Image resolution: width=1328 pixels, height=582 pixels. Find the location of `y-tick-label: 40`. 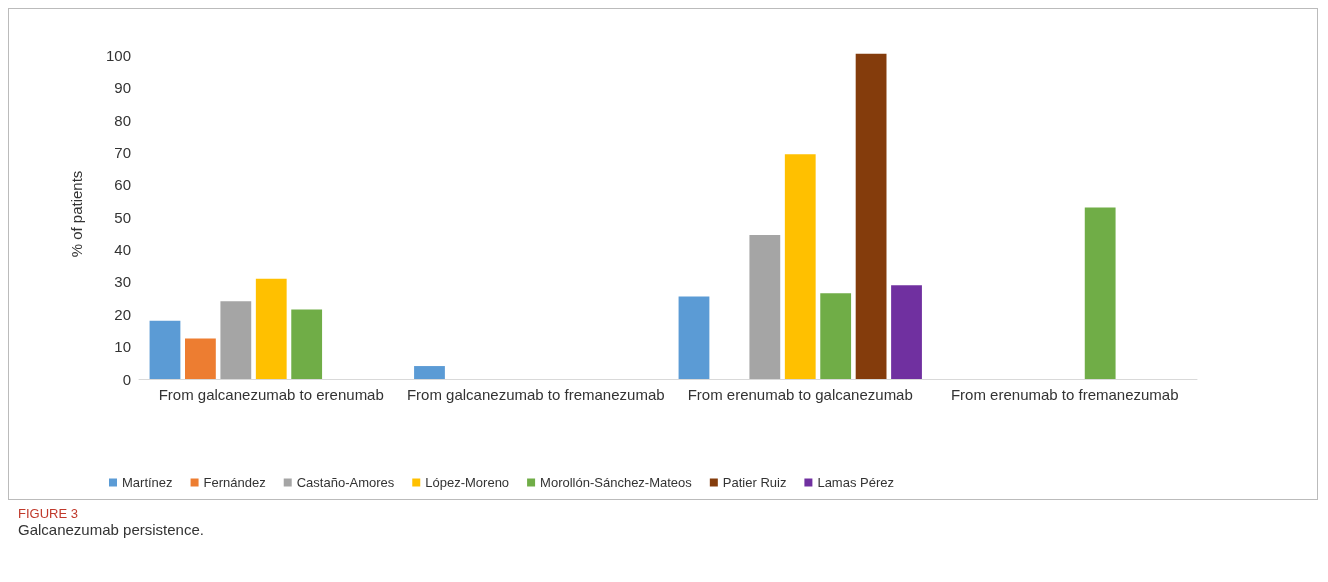

y-tick-label: 40 is located at coordinates (122, 250).